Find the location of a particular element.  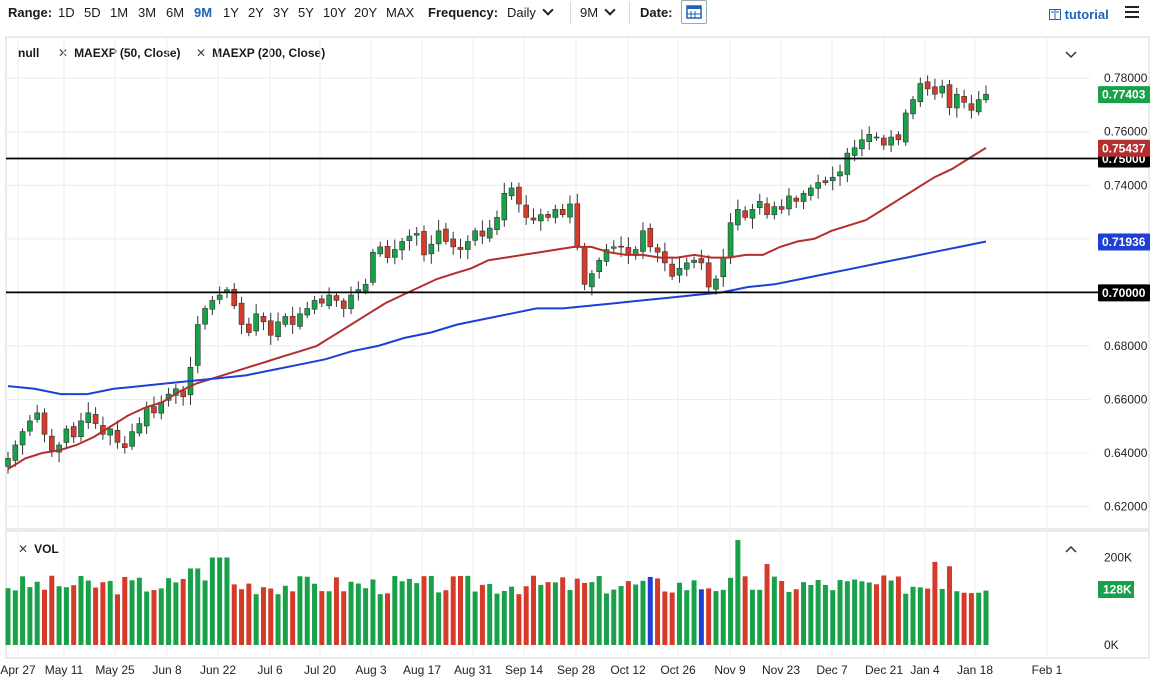

range-button-3m: 3M is located at coordinates (147, 12).